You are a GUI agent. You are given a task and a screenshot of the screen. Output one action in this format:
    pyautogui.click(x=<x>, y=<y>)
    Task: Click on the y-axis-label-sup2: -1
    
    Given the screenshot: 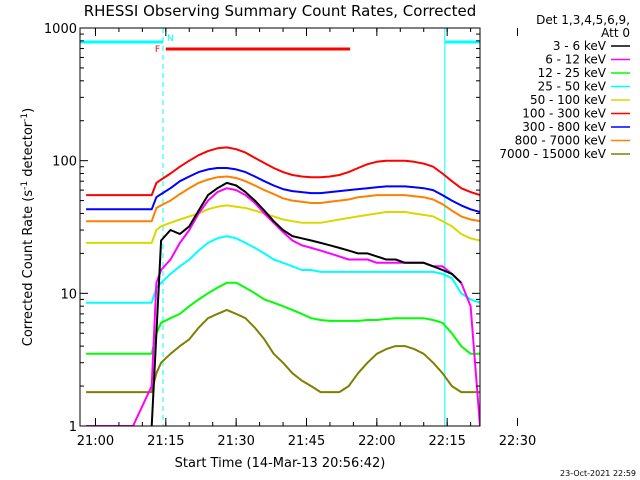 What is the action you would take?
    pyautogui.click(x=25, y=117)
    